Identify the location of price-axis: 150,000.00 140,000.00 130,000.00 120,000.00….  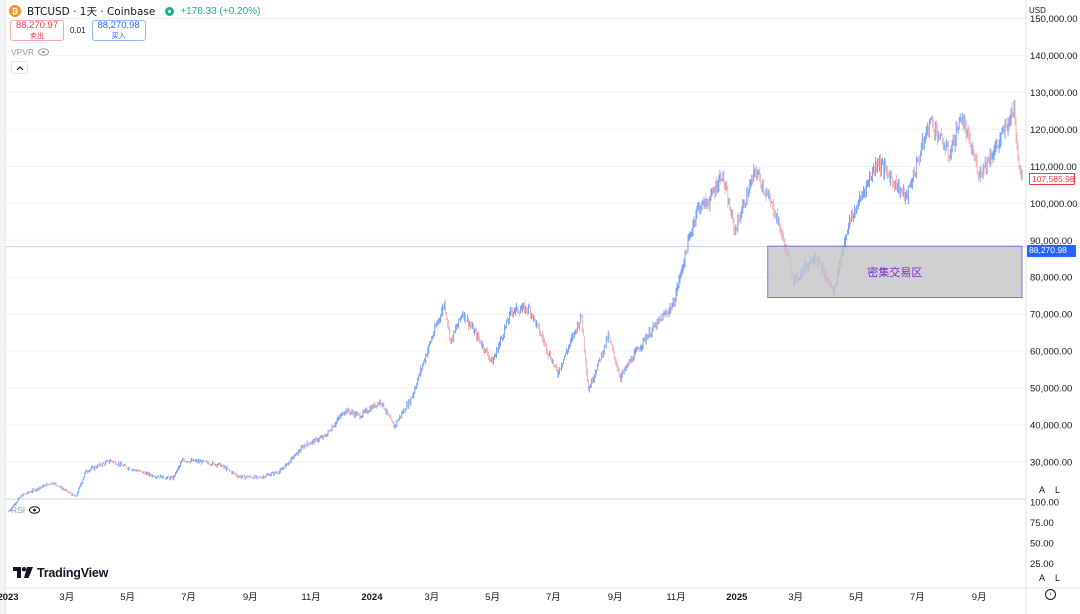
(1054, 241).